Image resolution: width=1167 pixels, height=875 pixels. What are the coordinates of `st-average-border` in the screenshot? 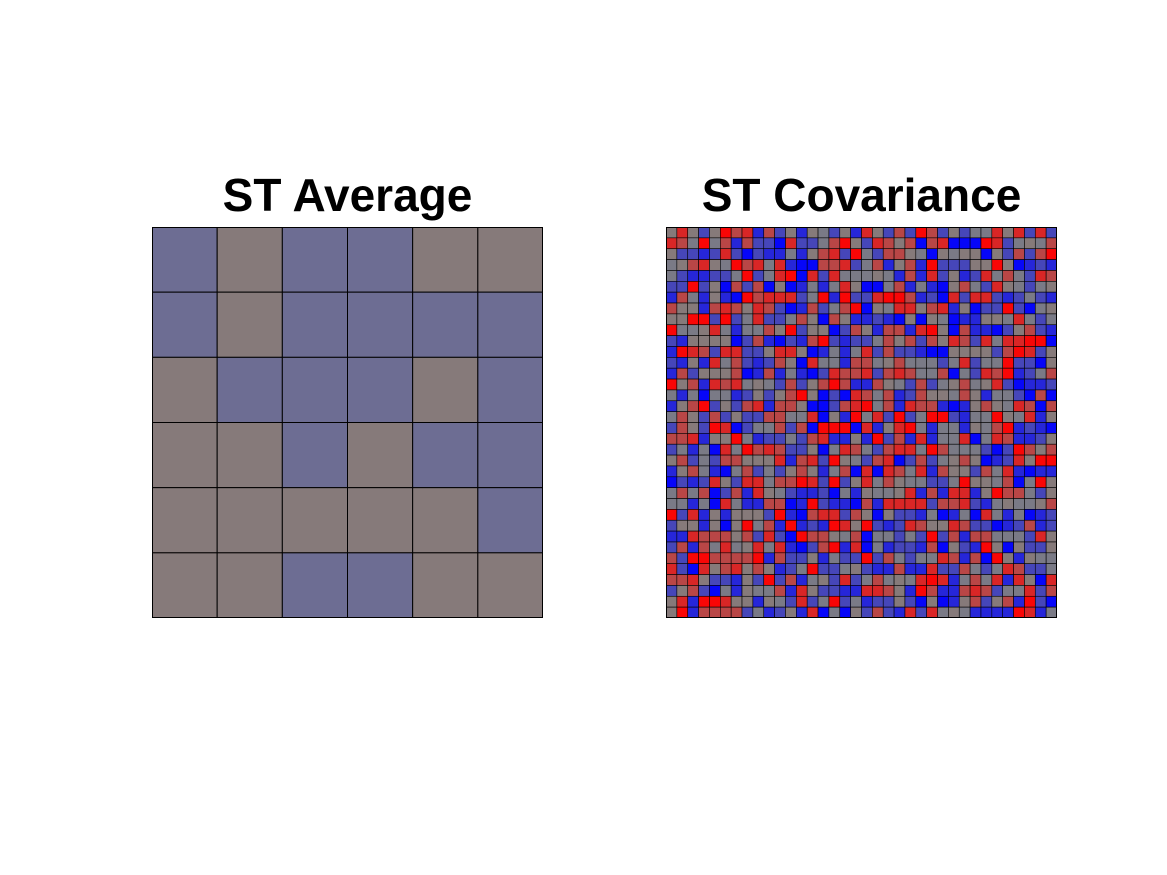 It's located at (347, 422).